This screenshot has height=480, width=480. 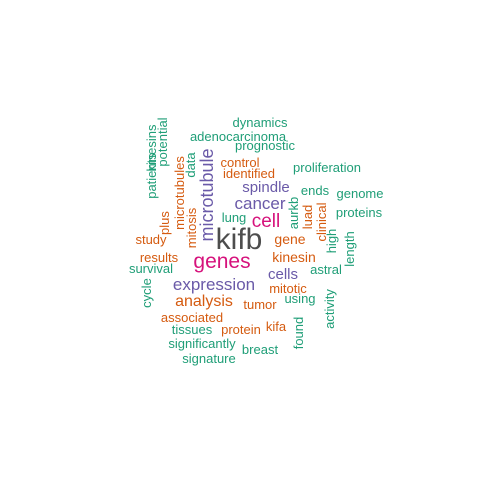 I want to click on word-expression: expression, so click(x=214, y=284).